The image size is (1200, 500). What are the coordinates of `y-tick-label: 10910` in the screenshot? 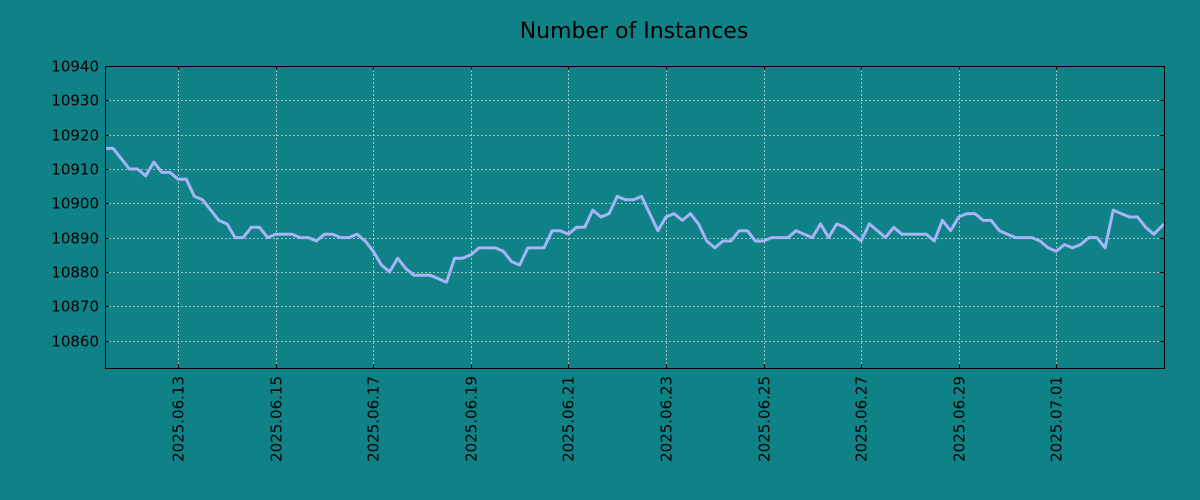 It's located at (75, 170).